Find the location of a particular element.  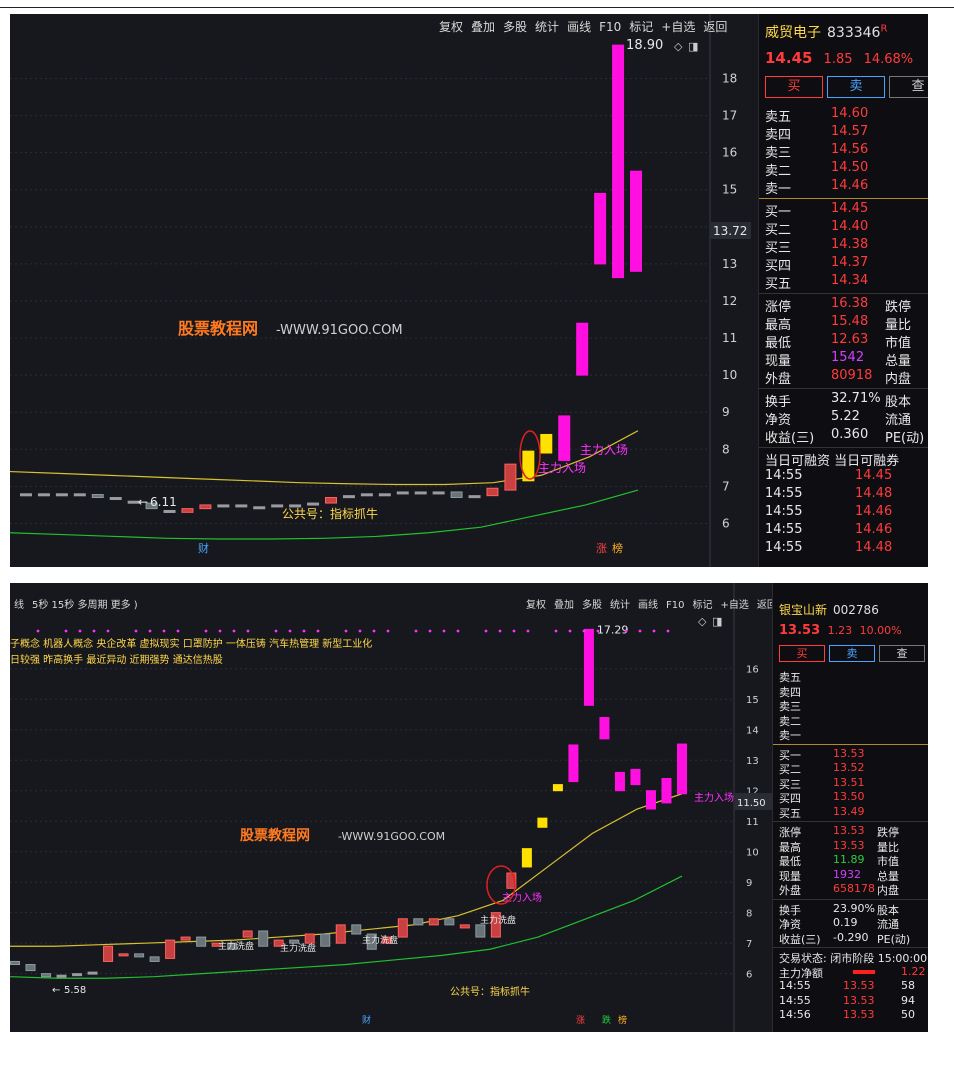

ask-row: 卖三 14.56 is located at coordinates (843, 151).